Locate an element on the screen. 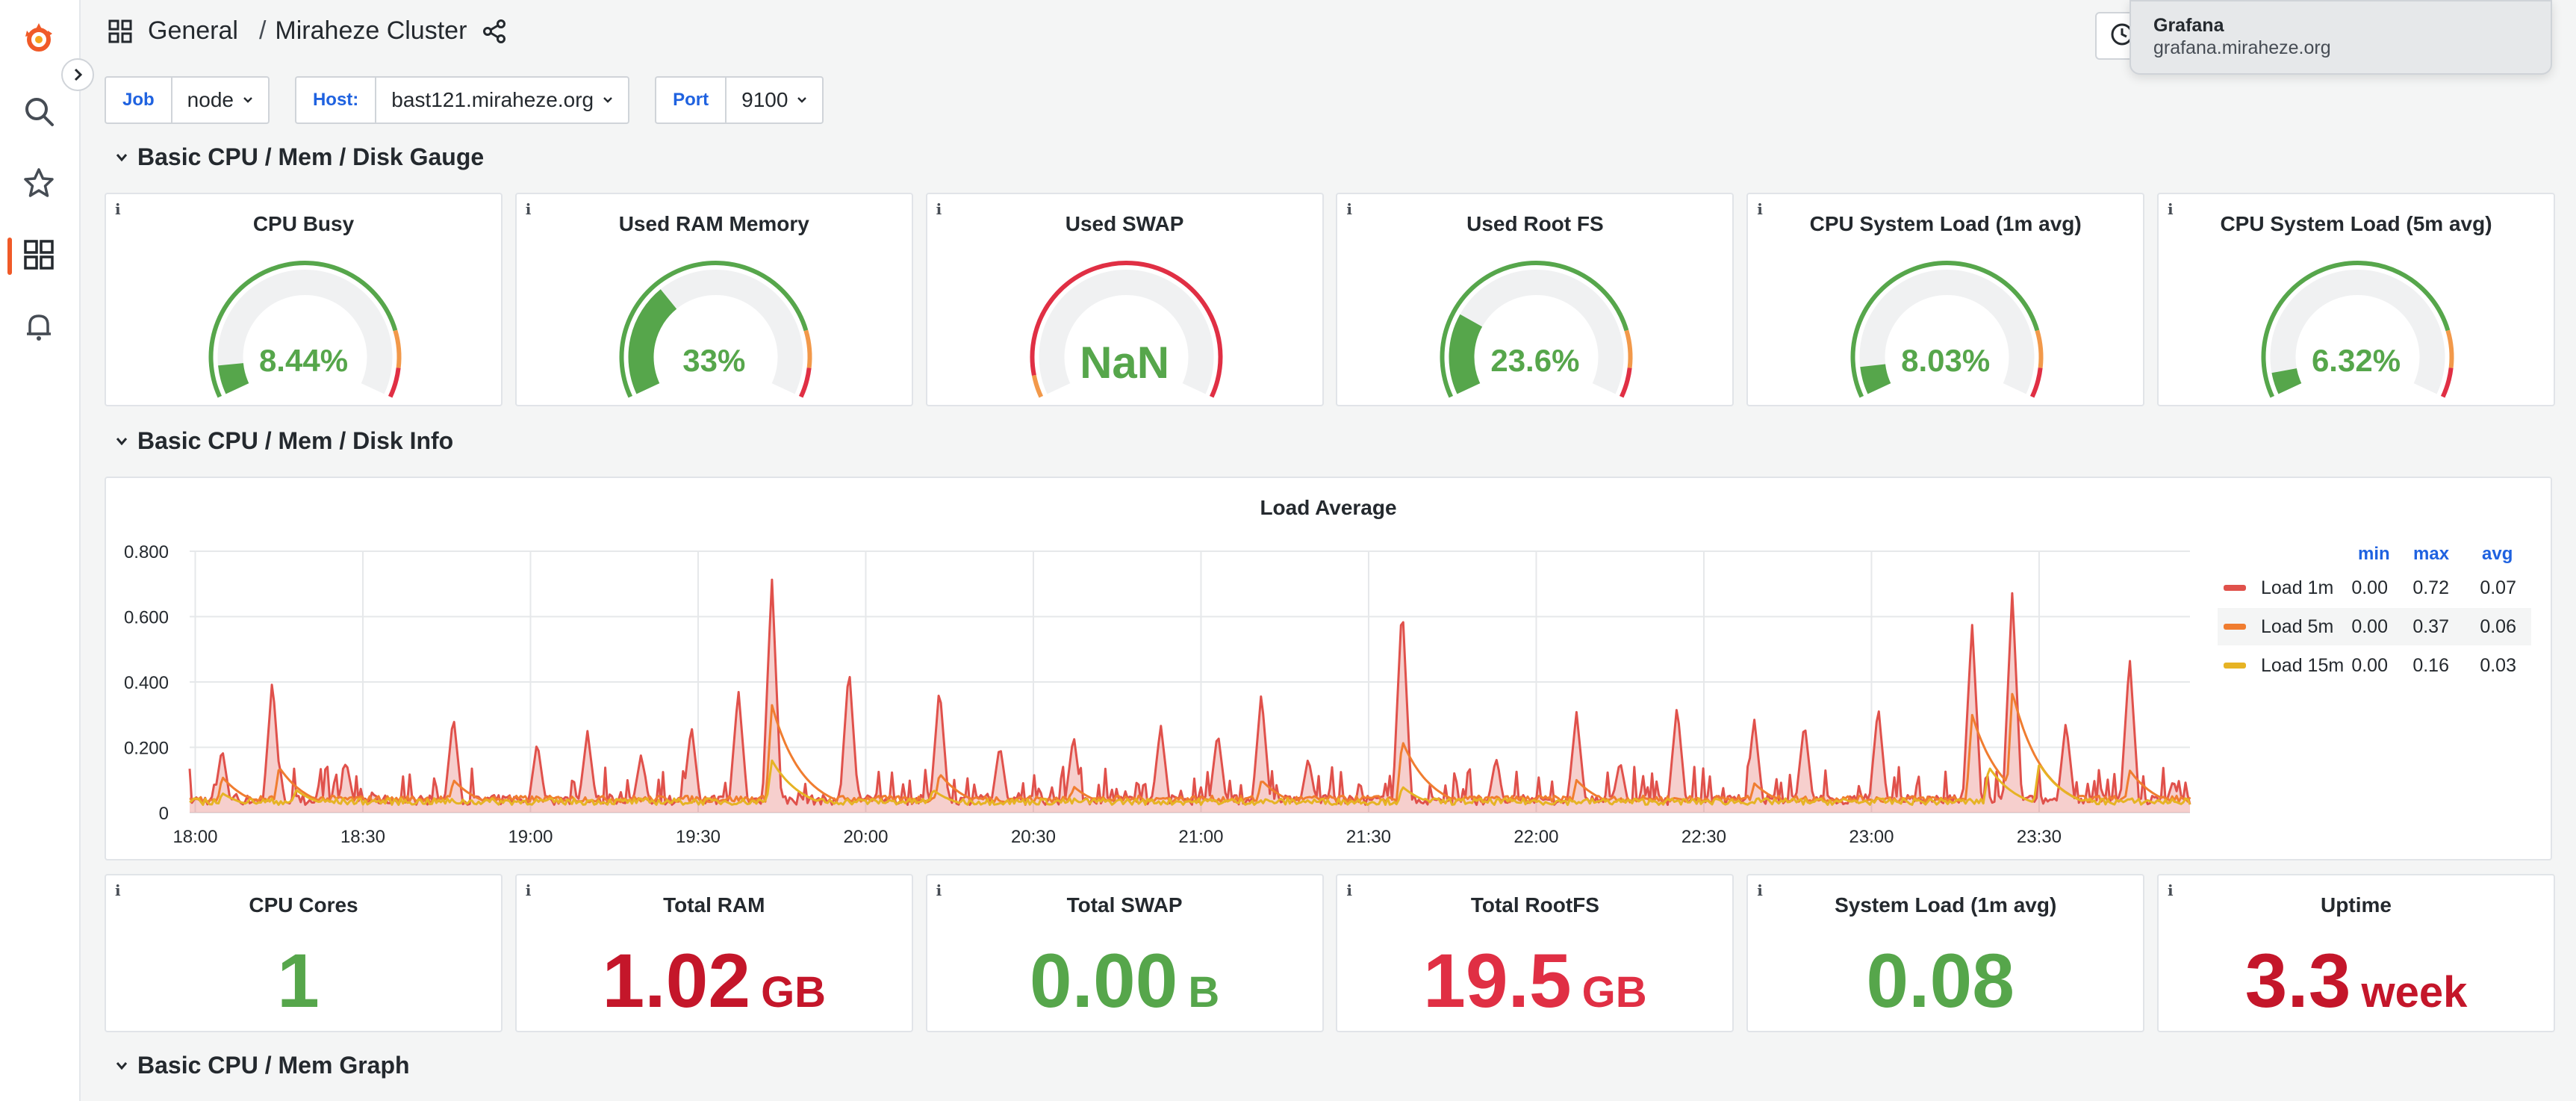 The image size is (2576, 1101). grafana-logo-icon is located at coordinates (39, 38).